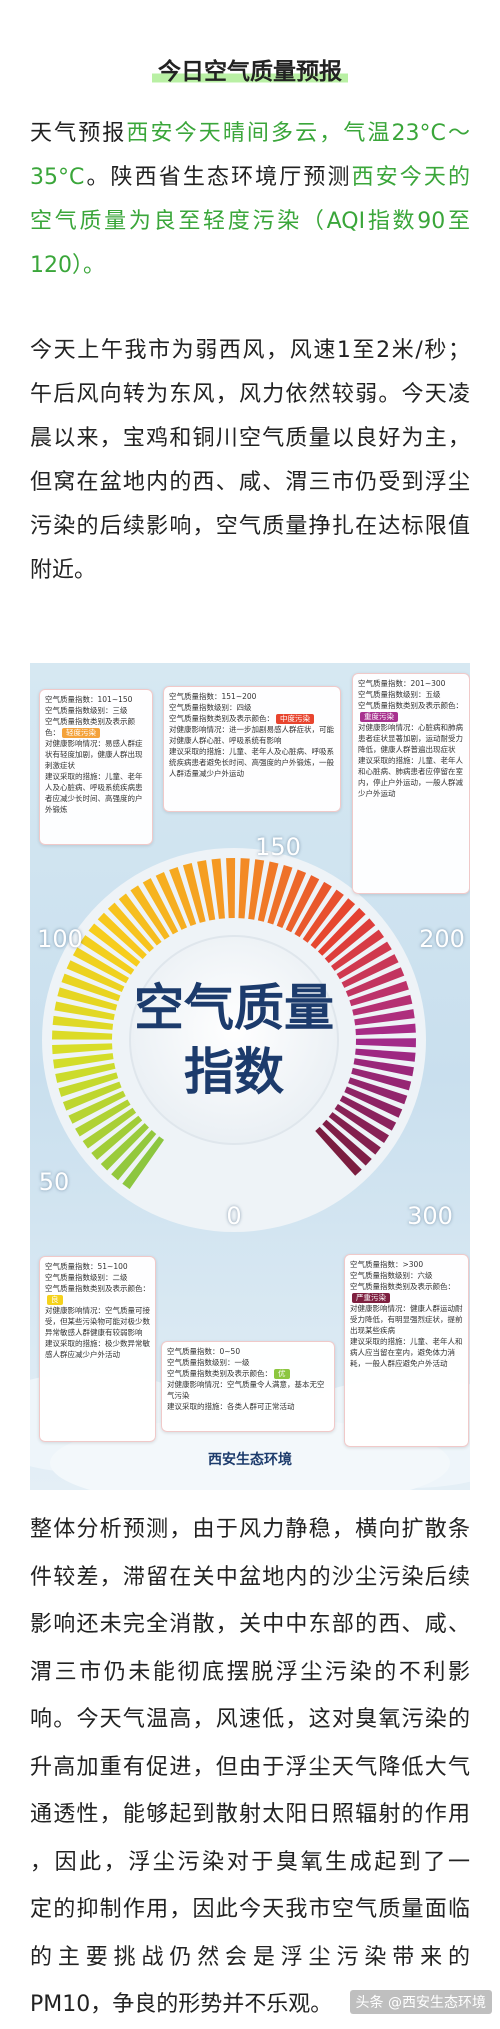 This screenshot has height=2029, width=500. I want to click on highlight-segment: 空气质量为良至轻度污染（AQI指数90至, so click(250, 221).